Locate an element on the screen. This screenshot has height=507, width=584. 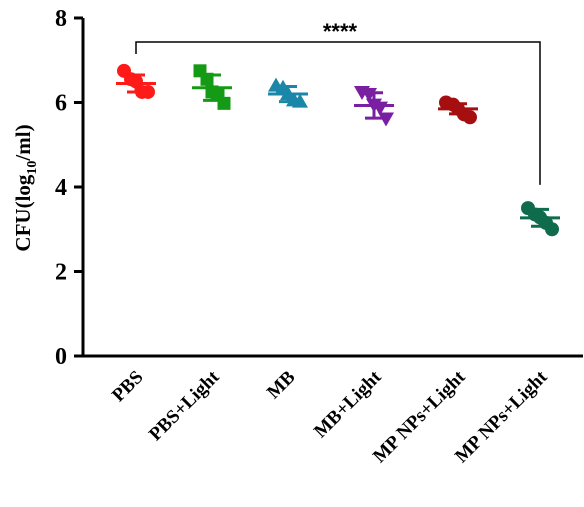
x-category-label: MB+Light is located at coordinates (348, 404).